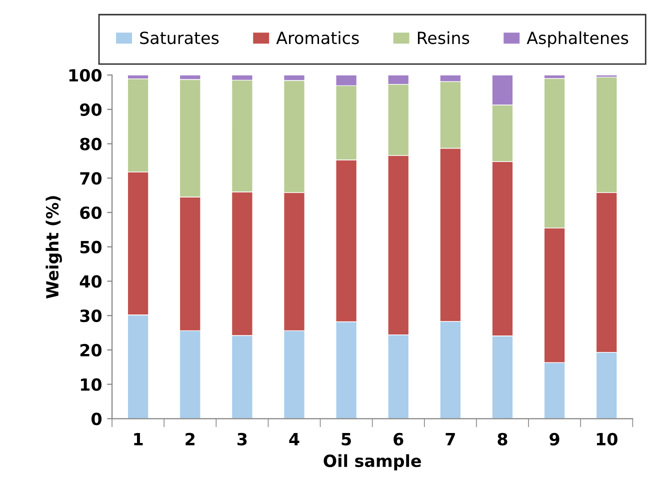 The image size is (659, 484). What do you see at coordinates (91, 247) in the screenshot?
I see `y-tick-label: 50` at bounding box center [91, 247].